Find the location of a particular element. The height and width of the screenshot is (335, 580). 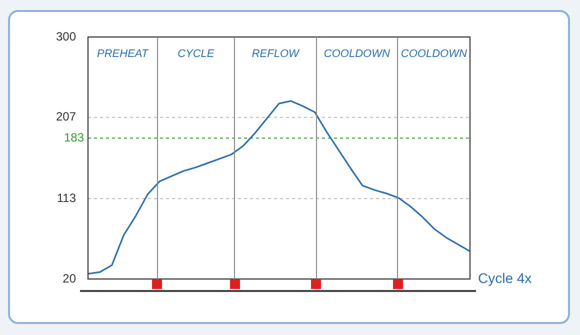

y-tick-label: 113 is located at coordinates (66, 197).